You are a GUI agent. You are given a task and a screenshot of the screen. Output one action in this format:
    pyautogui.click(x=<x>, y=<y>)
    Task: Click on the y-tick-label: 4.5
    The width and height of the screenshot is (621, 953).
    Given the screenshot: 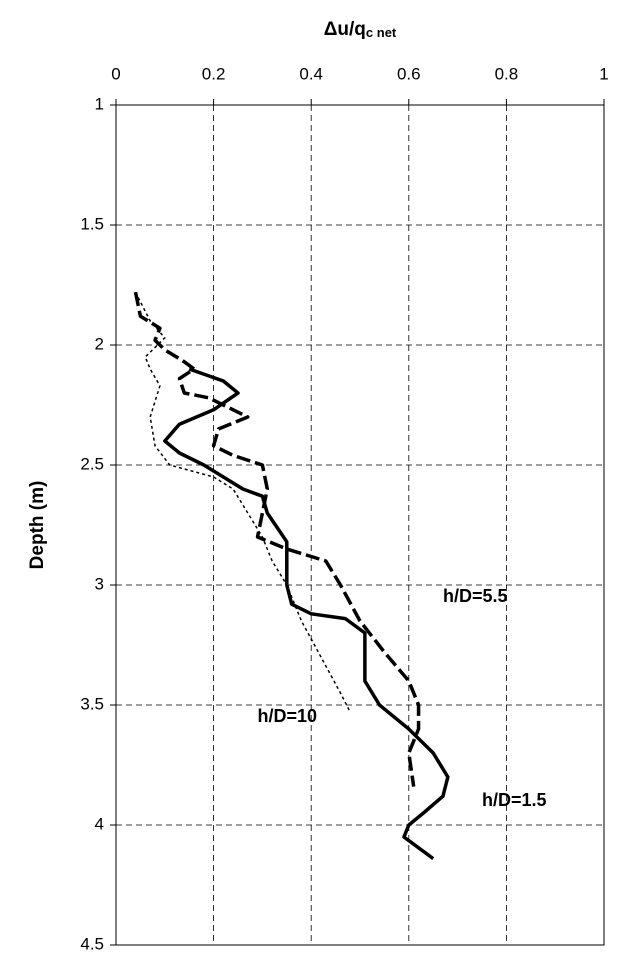 What is the action you would take?
    pyautogui.click(x=92, y=943)
    